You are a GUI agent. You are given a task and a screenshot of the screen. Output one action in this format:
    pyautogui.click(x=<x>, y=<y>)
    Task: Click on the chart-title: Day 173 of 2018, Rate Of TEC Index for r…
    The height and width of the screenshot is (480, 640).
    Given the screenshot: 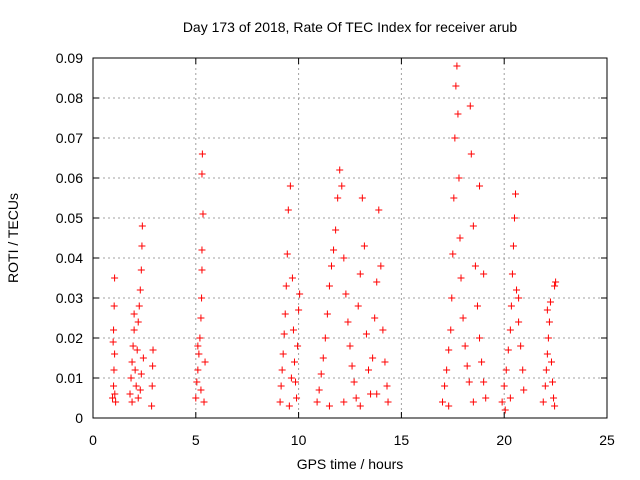 What is the action you would take?
    pyautogui.click(x=350, y=27)
    